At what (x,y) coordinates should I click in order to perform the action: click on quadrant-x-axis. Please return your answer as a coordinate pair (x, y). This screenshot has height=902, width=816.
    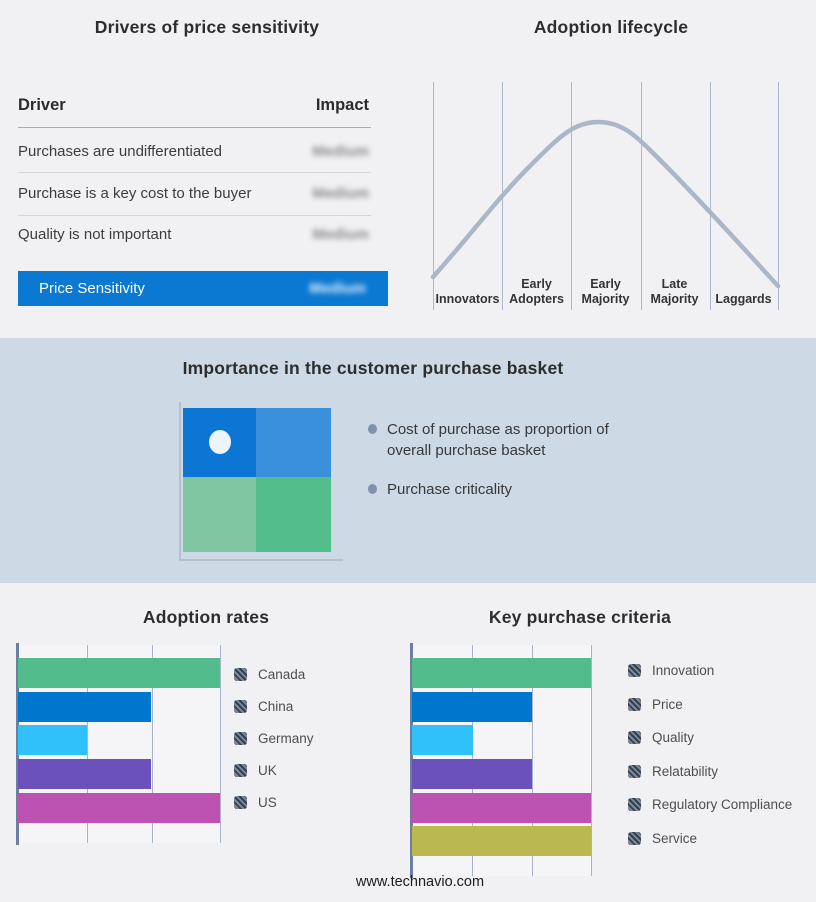
    Looking at the image, I should click on (261, 560).